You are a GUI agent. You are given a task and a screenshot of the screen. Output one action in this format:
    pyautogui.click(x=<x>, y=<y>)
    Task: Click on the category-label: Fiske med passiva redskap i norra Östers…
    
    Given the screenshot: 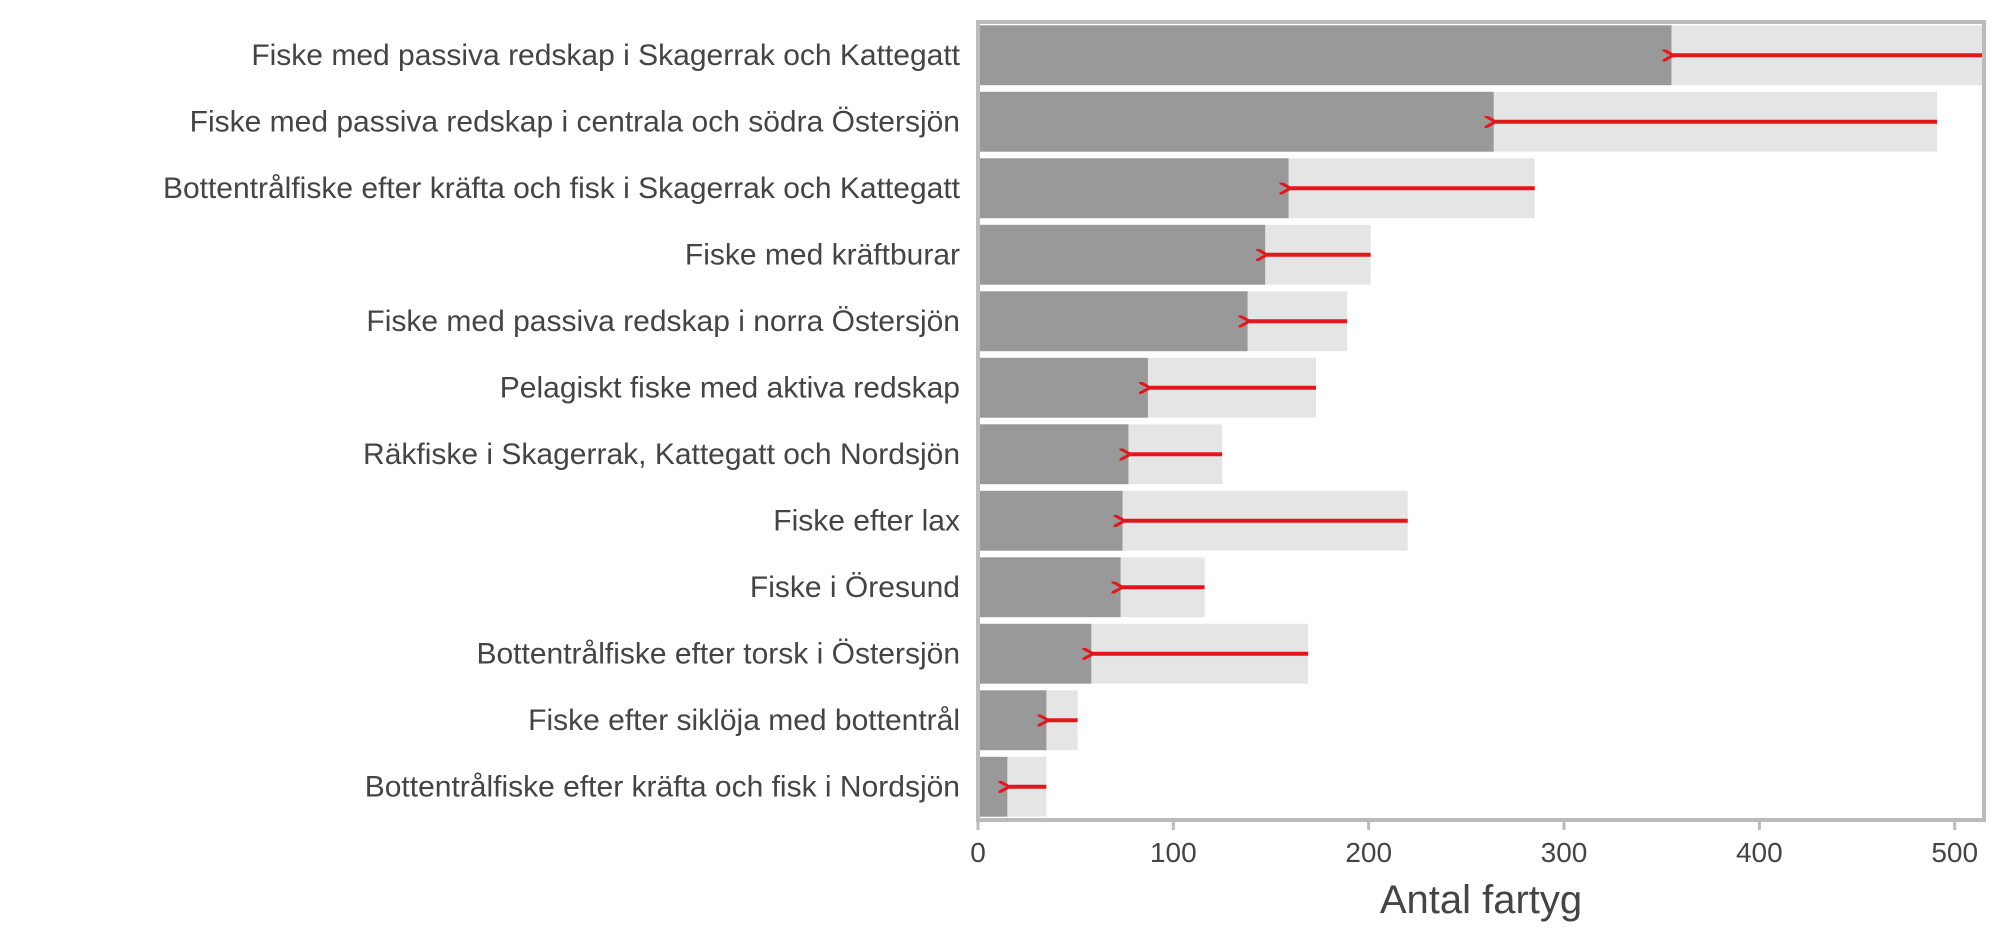 What is the action you would take?
    pyautogui.click(x=663, y=321)
    